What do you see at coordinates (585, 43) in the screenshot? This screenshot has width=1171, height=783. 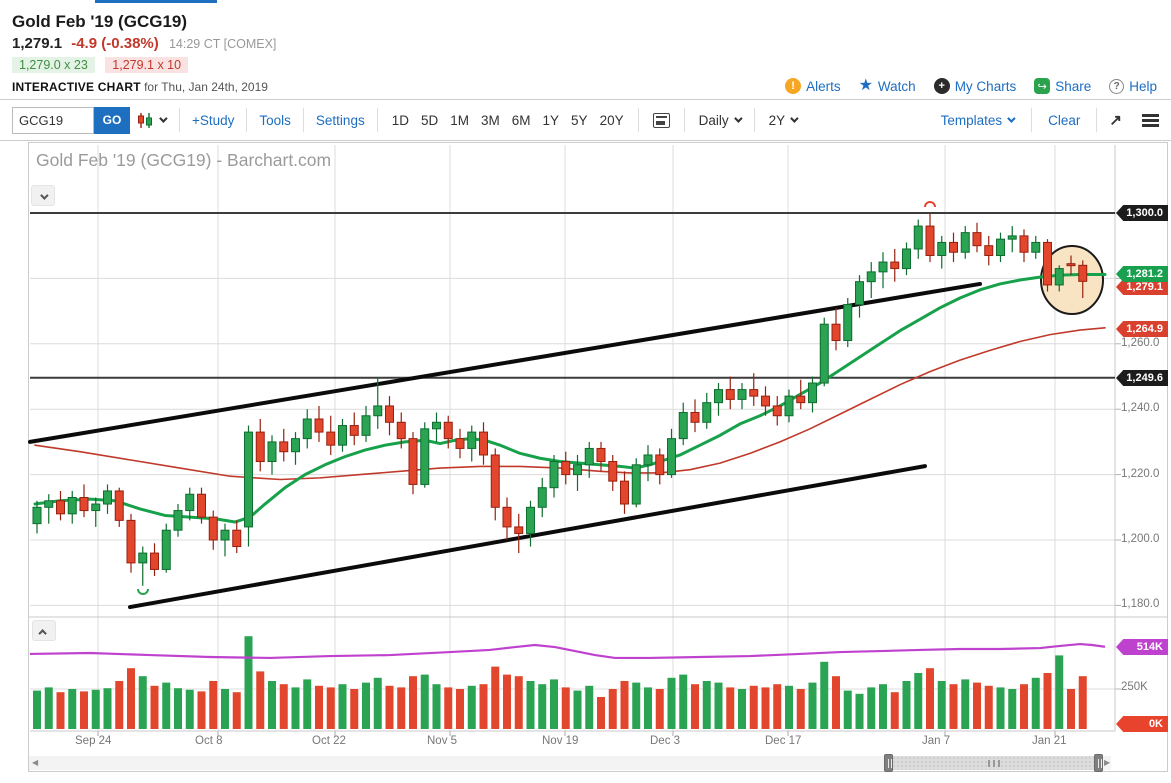 I see `price-row: 1,279.1 -4.9 (-0.38%) 14:29 CT [COMEX]` at bounding box center [585, 43].